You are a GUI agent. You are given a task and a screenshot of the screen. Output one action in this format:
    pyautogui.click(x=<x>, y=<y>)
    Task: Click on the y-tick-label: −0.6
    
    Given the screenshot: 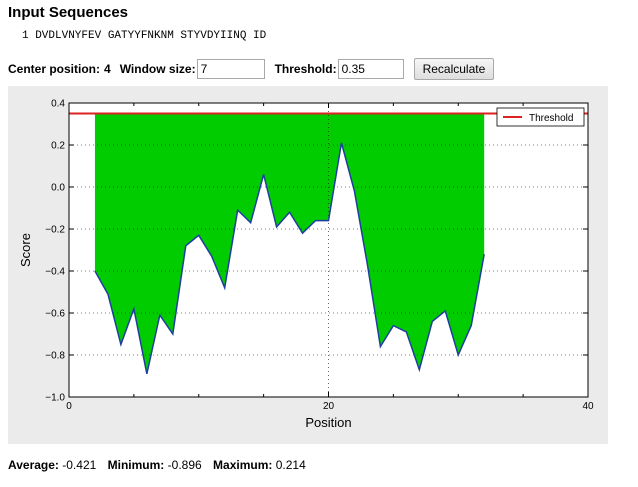 What is the action you would take?
    pyautogui.click(x=55, y=314)
    